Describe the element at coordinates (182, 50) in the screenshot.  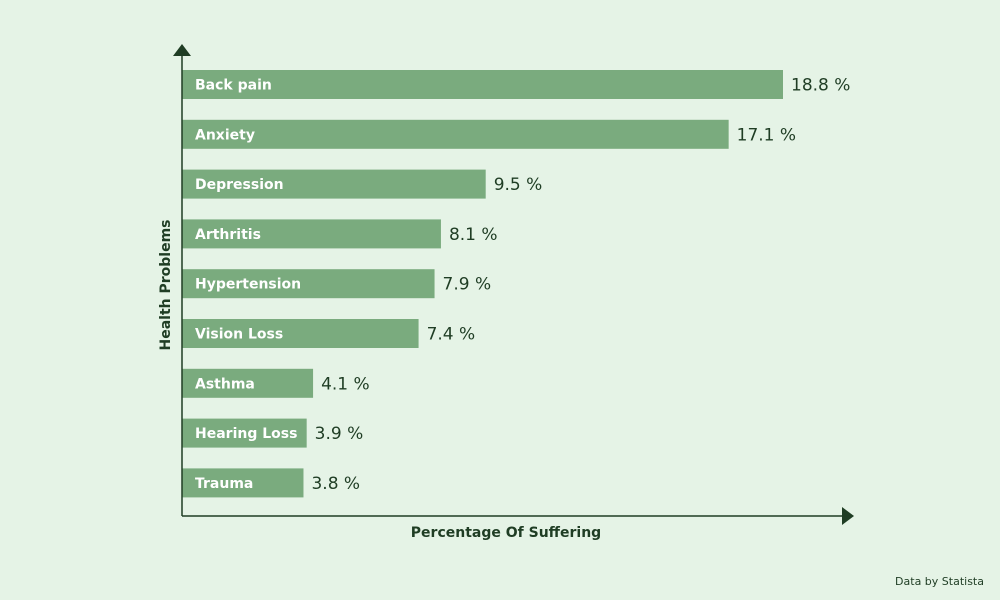
I see `y-axis-arrow` at that location.